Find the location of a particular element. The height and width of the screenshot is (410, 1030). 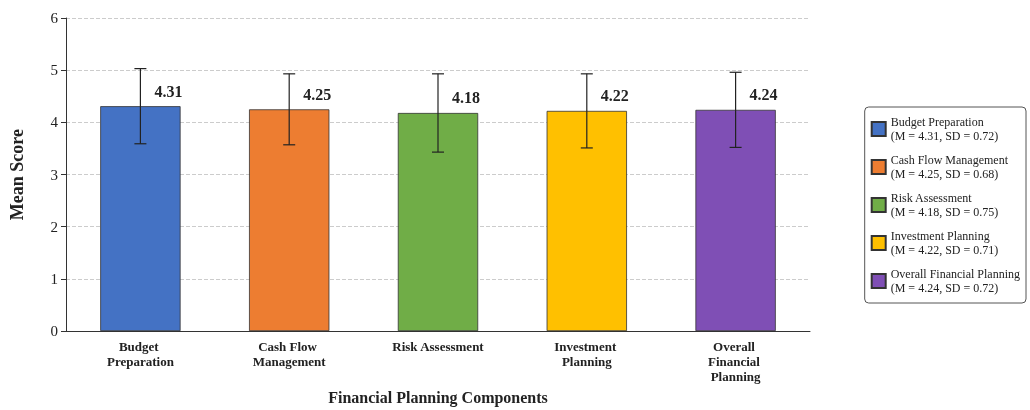

y-tick-label: 0 is located at coordinates (54, 331).